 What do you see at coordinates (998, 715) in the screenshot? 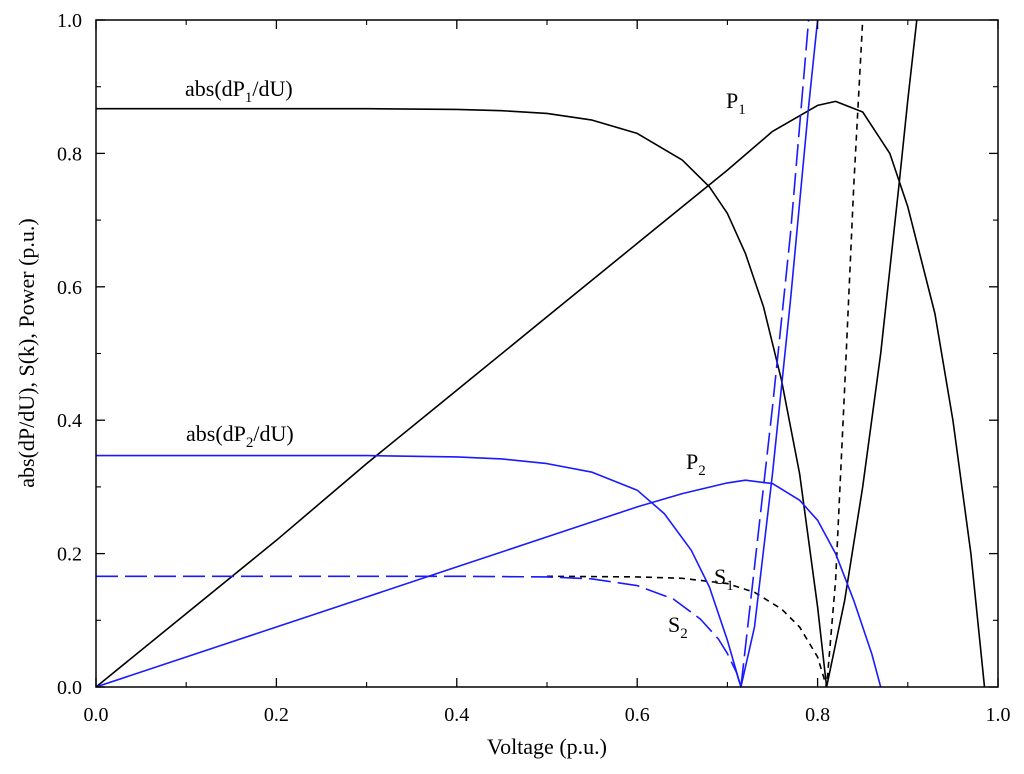
I see `x-tick-label: 1.0` at bounding box center [998, 715].